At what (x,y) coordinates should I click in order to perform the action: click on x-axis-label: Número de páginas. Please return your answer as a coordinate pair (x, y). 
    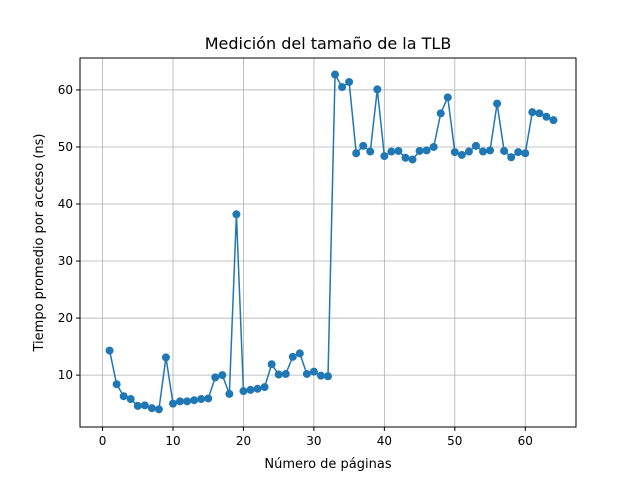
    Looking at the image, I should click on (327, 464).